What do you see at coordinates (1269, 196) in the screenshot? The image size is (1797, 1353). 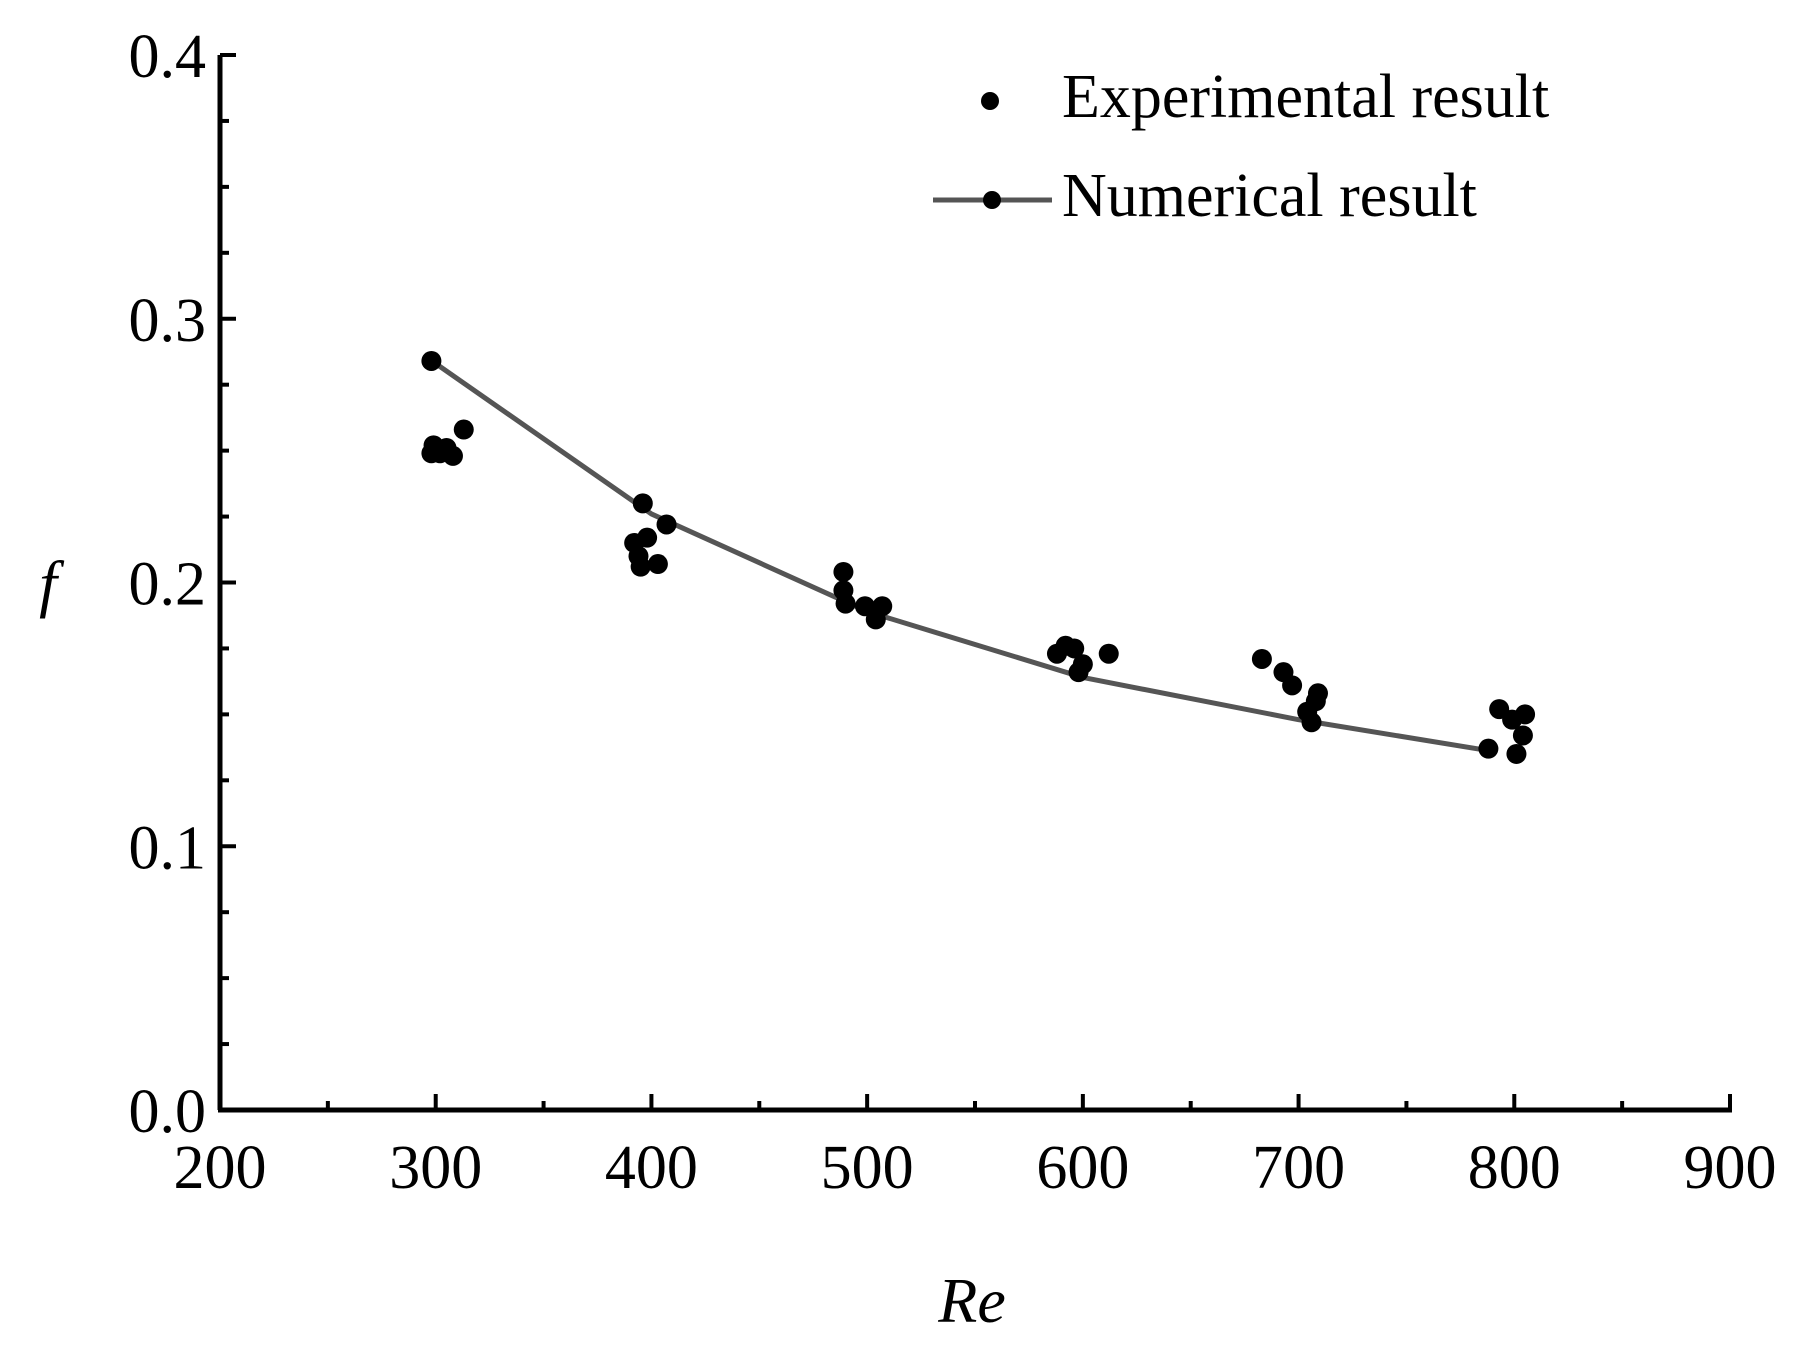 I see `legend-label-numerical: Numerical result` at bounding box center [1269, 196].